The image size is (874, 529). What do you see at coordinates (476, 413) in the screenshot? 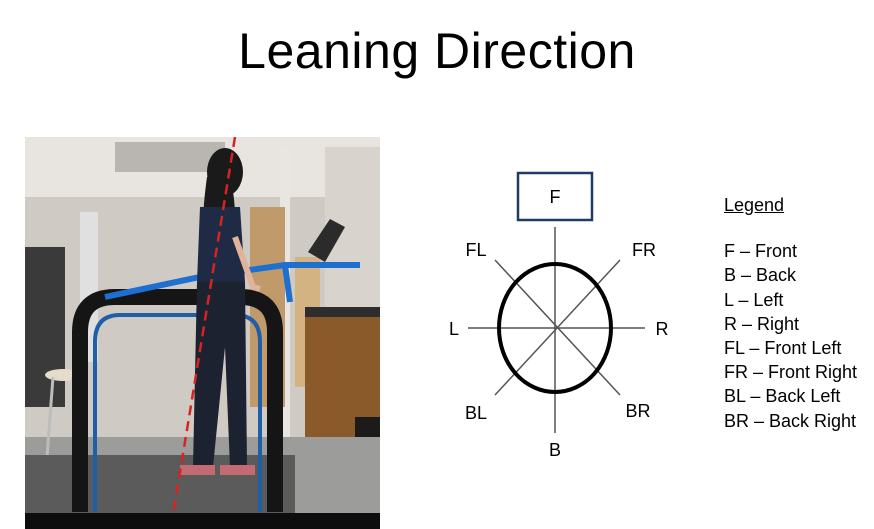
I see `label-back-left: BL` at bounding box center [476, 413].